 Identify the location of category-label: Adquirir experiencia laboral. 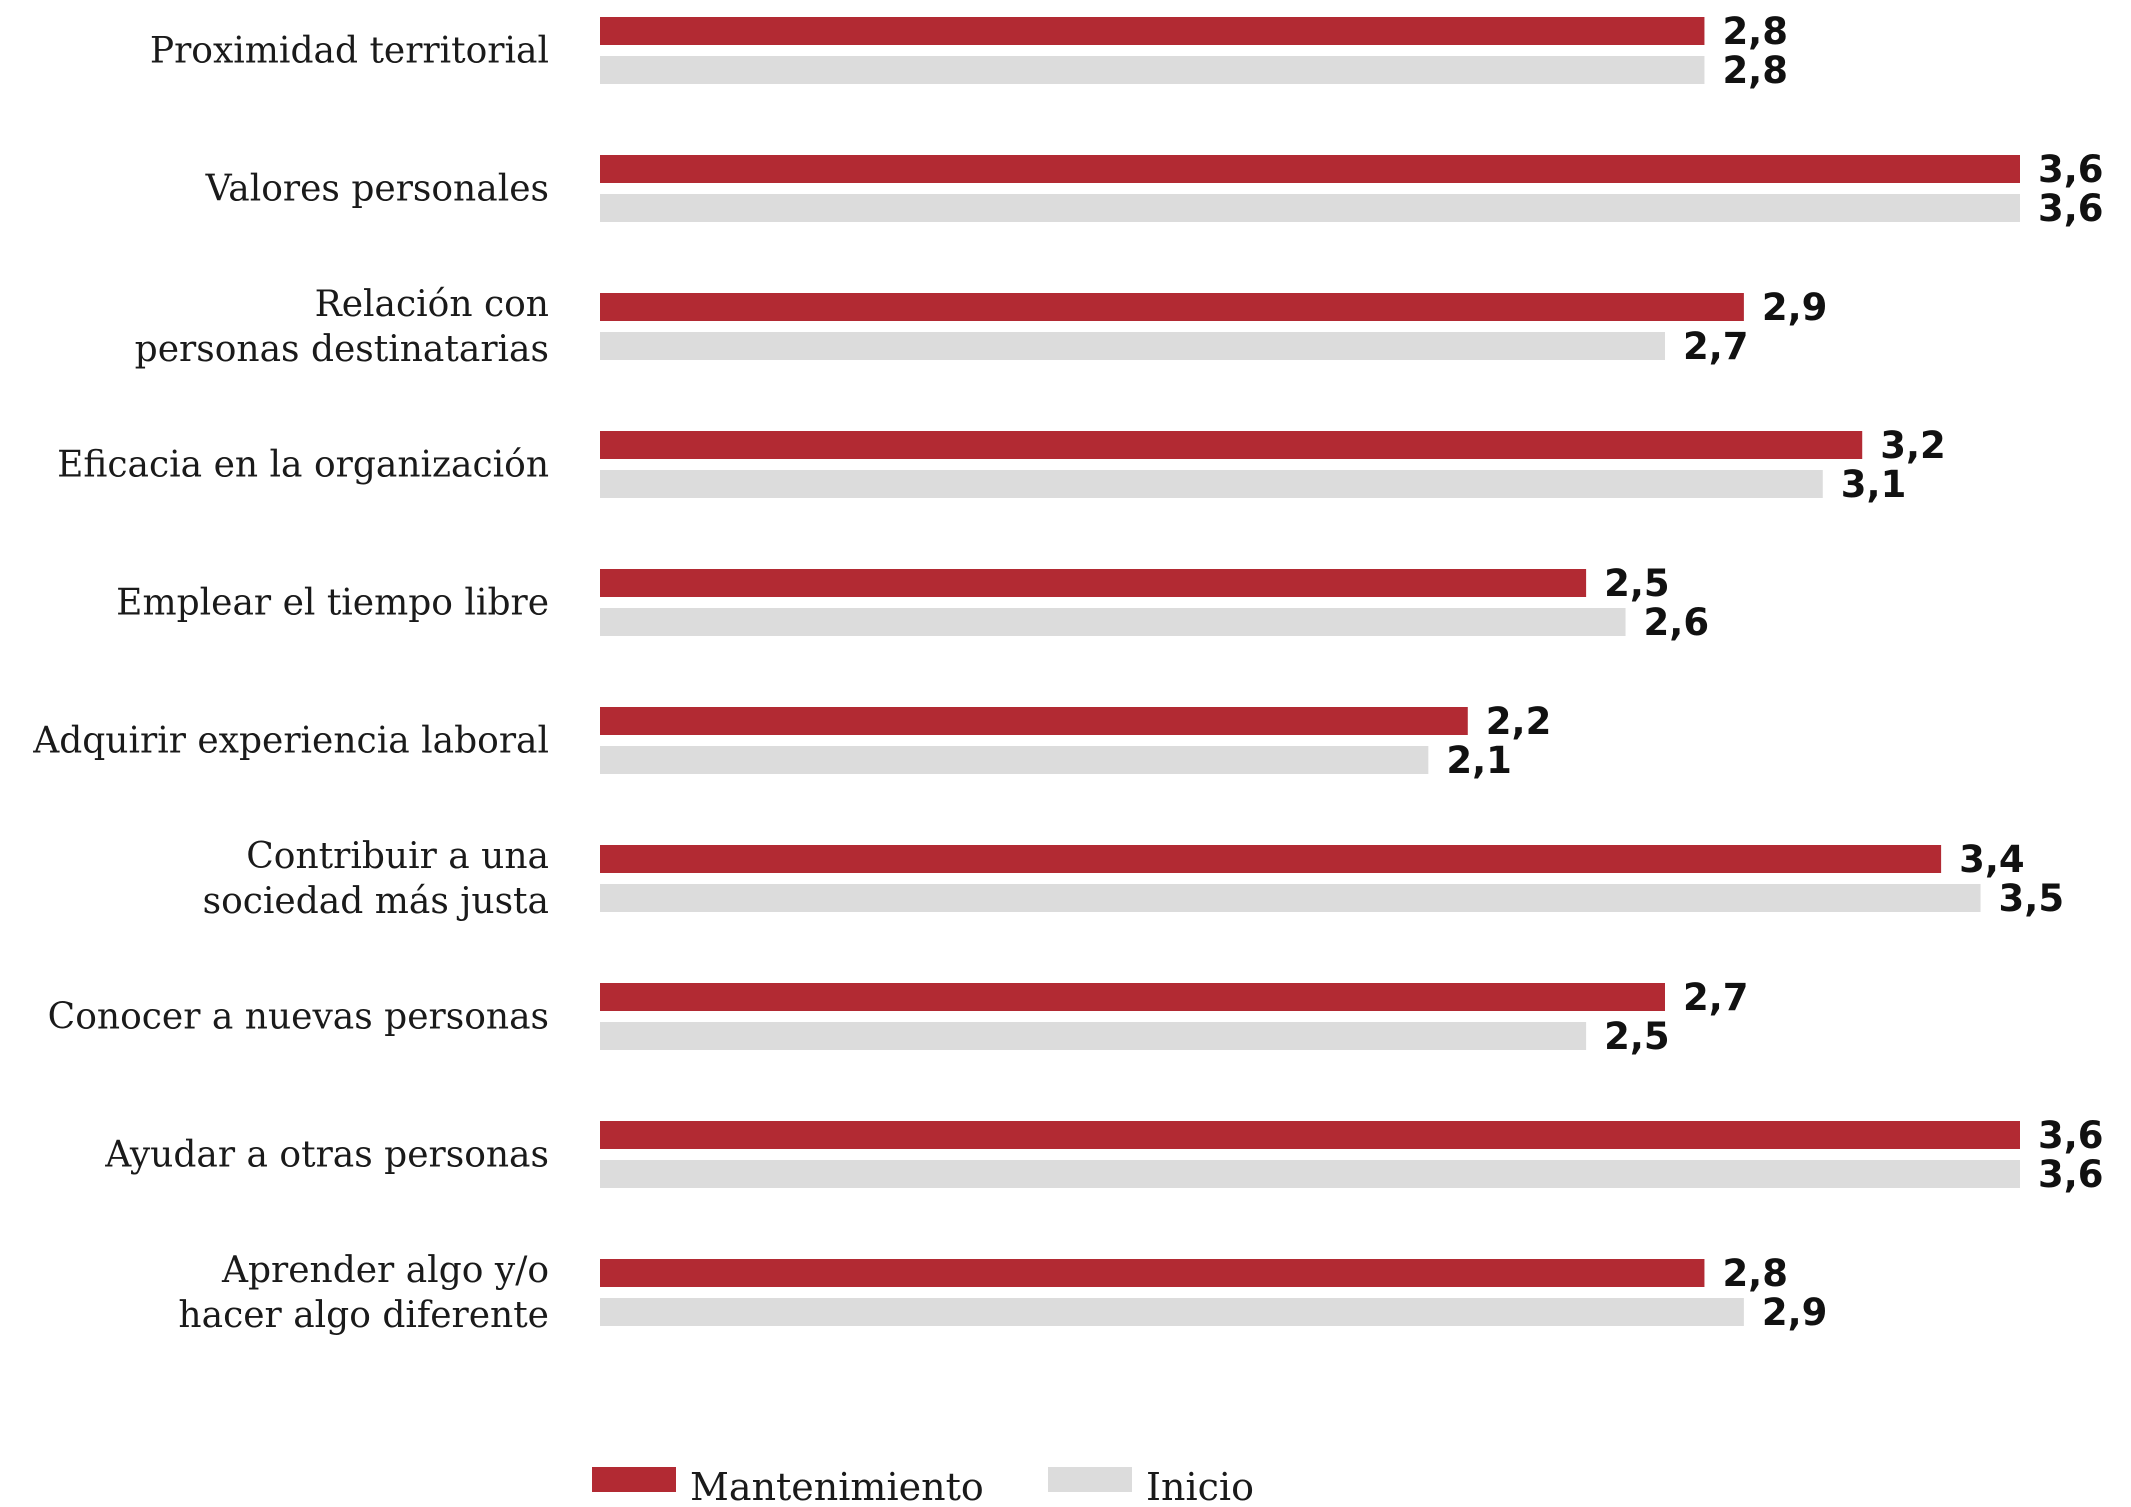
(290, 741).